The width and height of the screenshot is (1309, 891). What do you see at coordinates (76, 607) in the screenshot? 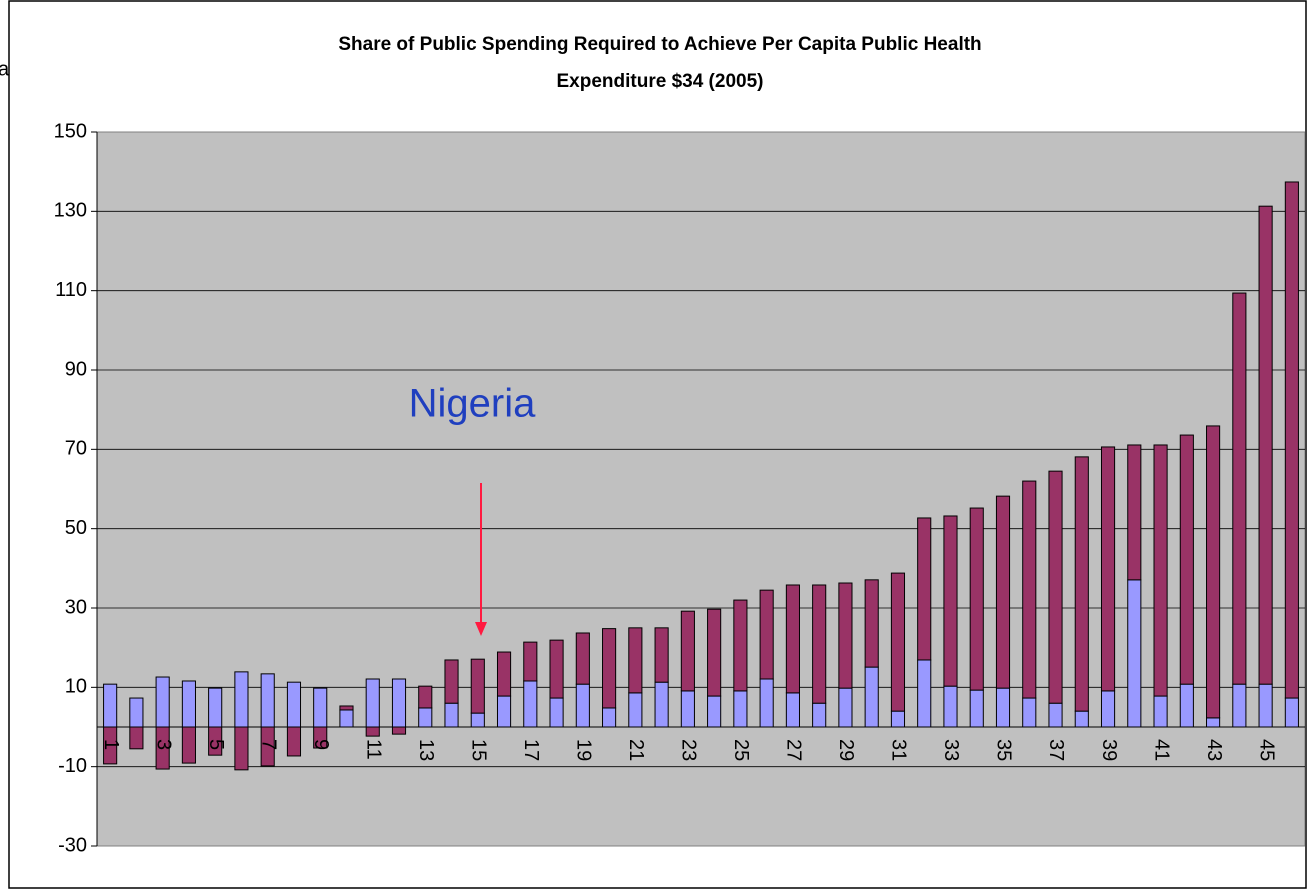
I see `y-tick-label: 30` at bounding box center [76, 607].